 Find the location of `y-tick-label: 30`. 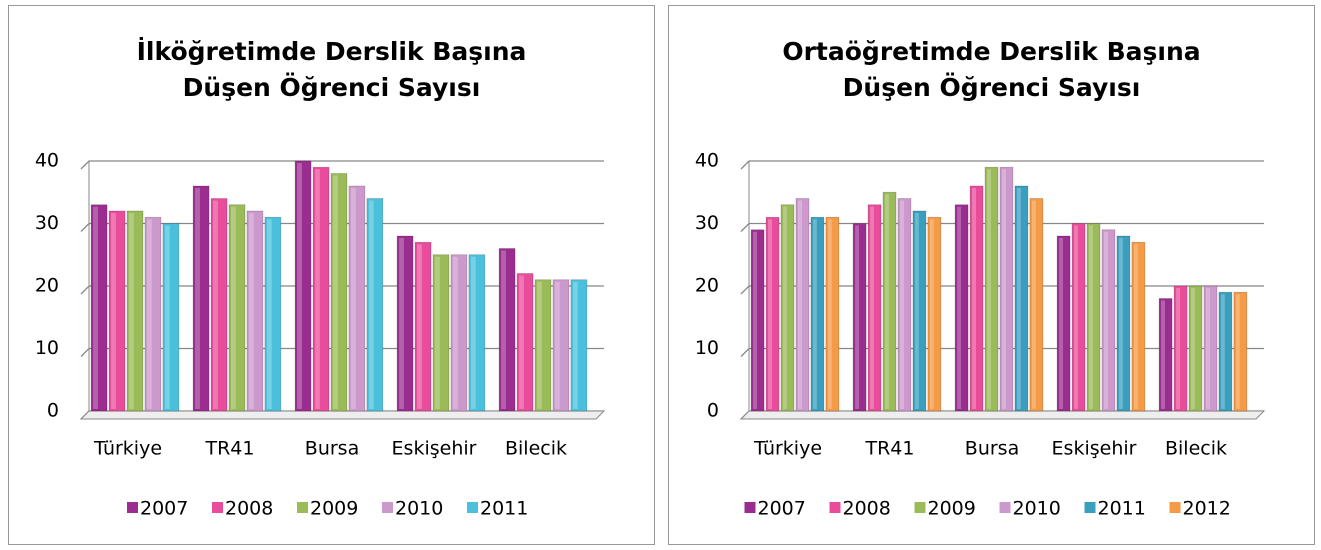

y-tick-label: 30 is located at coordinates (707, 223).